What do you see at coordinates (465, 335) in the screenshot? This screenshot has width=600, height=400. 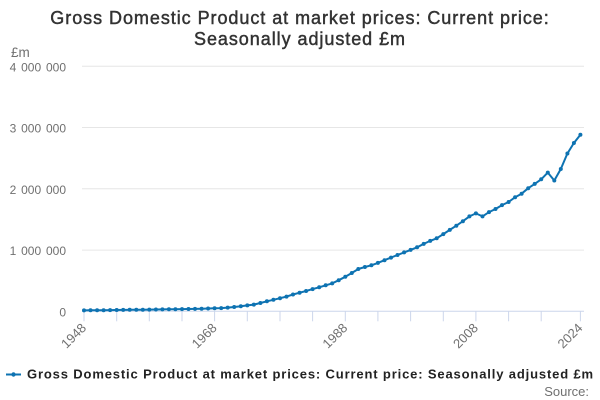 I see `svg-text: 2008` at bounding box center [465, 335].